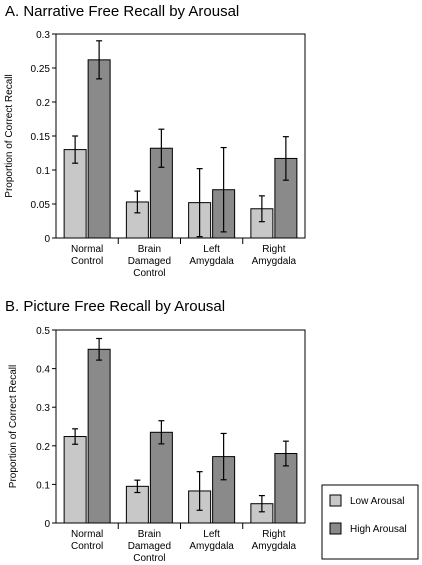 This screenshot has width=422, height=565. Describe the element at coordinates (378, 529) in the screenshot. I see `legend-label: High Arousal` at that location.